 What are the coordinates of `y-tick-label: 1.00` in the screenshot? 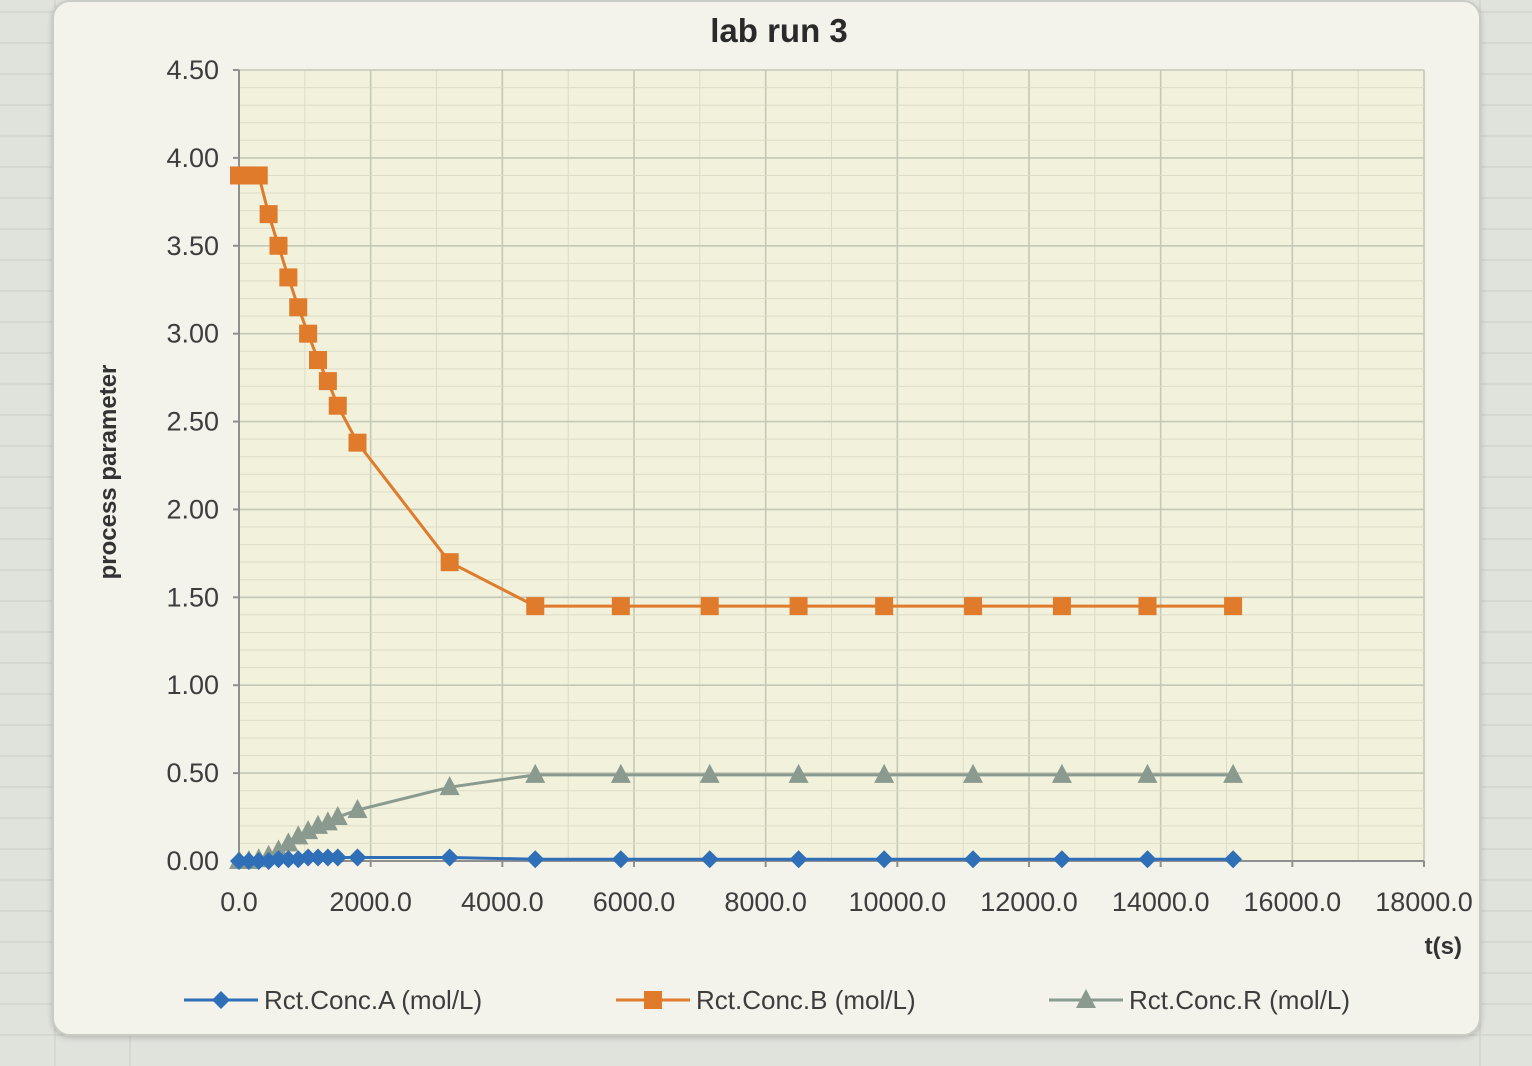 It's located at (192, 685).